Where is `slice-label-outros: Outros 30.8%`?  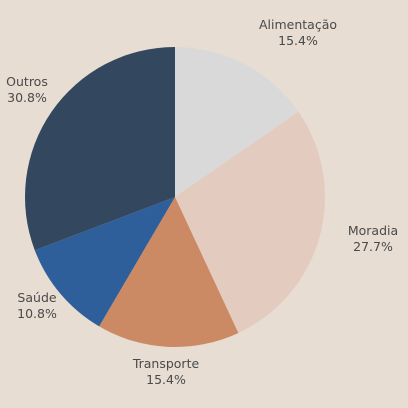
slice-label-outros: Outros 30.8% is located at coordinates (27, 89).